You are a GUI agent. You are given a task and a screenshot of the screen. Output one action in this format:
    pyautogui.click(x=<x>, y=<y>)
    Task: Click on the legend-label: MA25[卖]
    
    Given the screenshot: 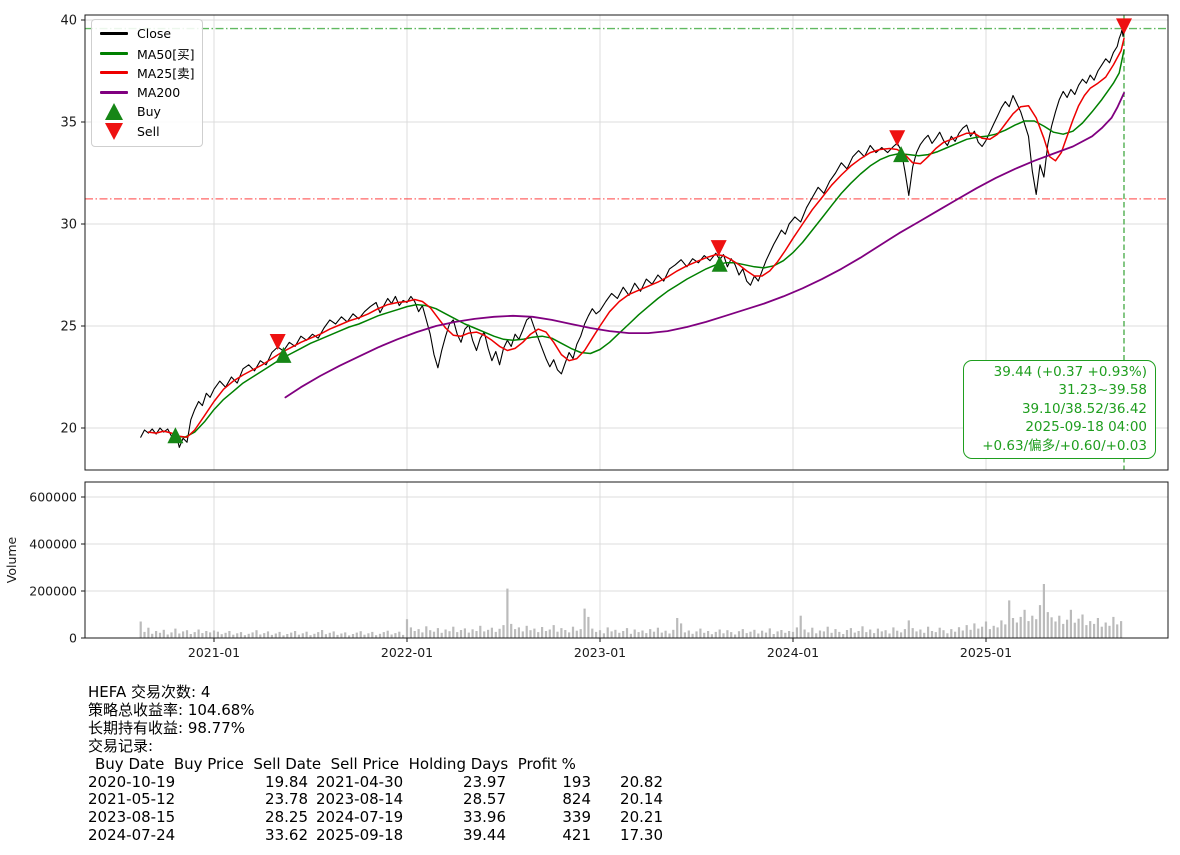 What is the action you would take?
    pyautogui.click(x=166, y=74)
    